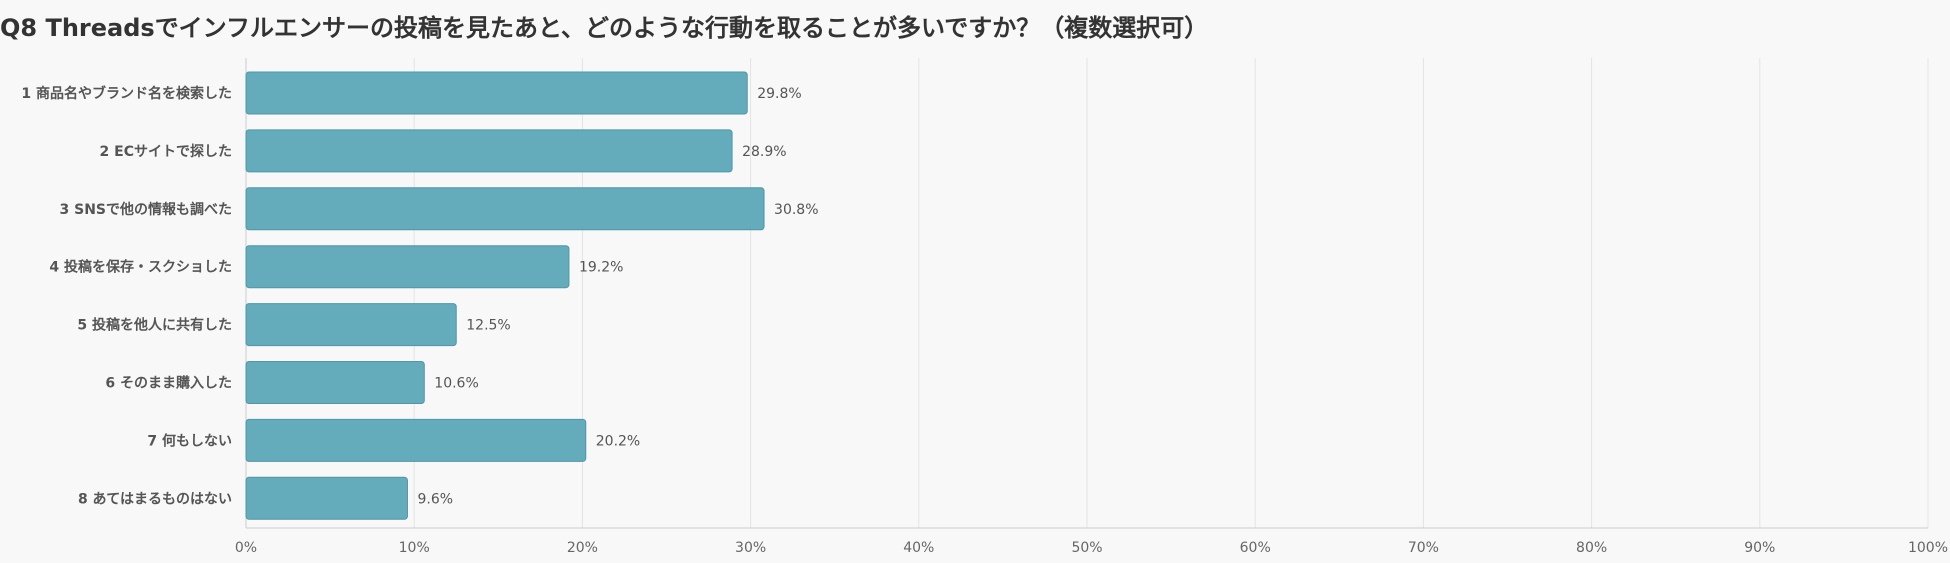 The height and width of the screenshot is (563, 1950). What do you see at coordinates (414, 548) in the screenshot?
I see `x-tick-label: 10%` at bounding box center [414, 548].